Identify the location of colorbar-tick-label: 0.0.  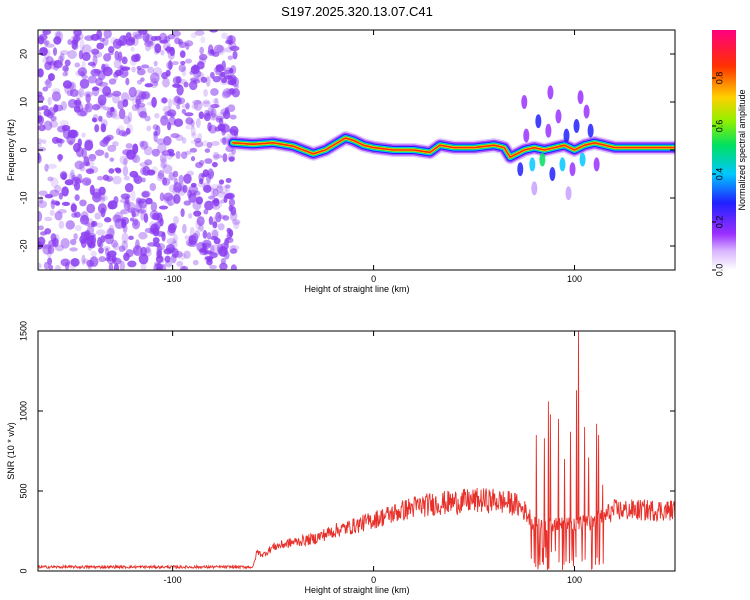
(719, 270).